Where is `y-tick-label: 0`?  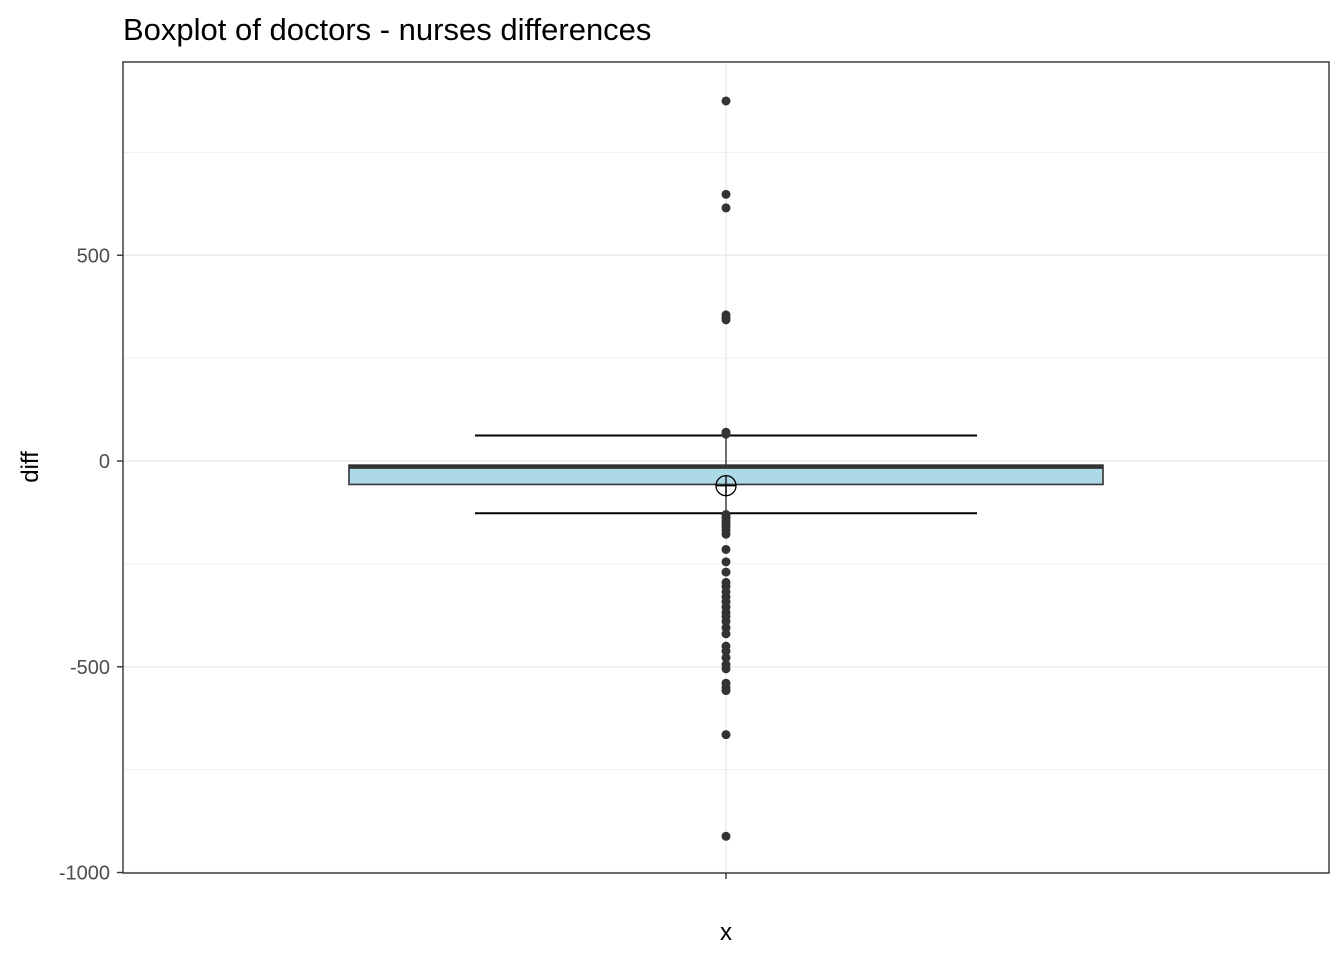
y-tick-label: 0 is located at coordinates (104, 462).